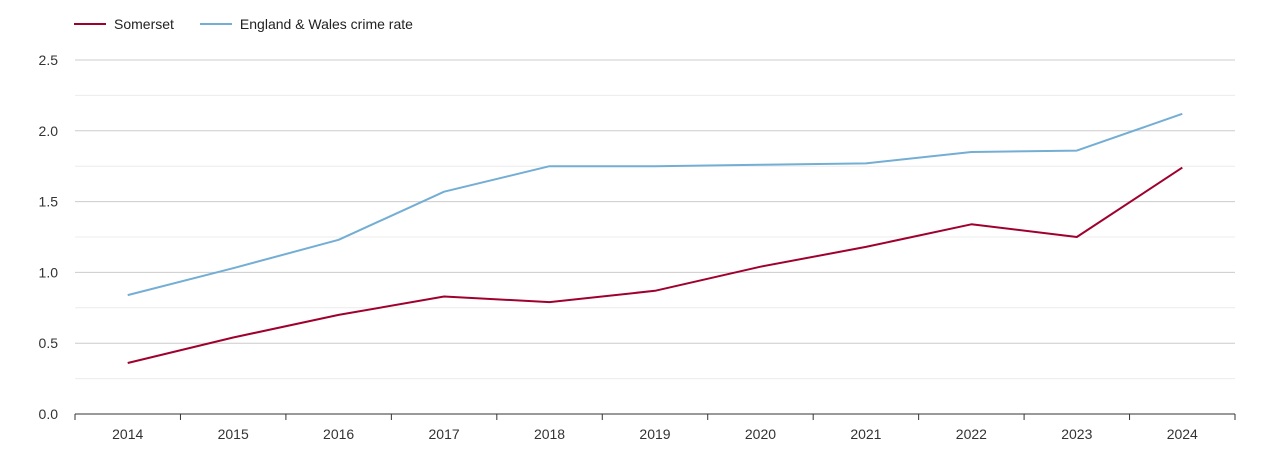  What do you see at coordinates (49, 343) in the screenshot?
I see `y-tick-label: 0.5` at bounding box center [49, 343].